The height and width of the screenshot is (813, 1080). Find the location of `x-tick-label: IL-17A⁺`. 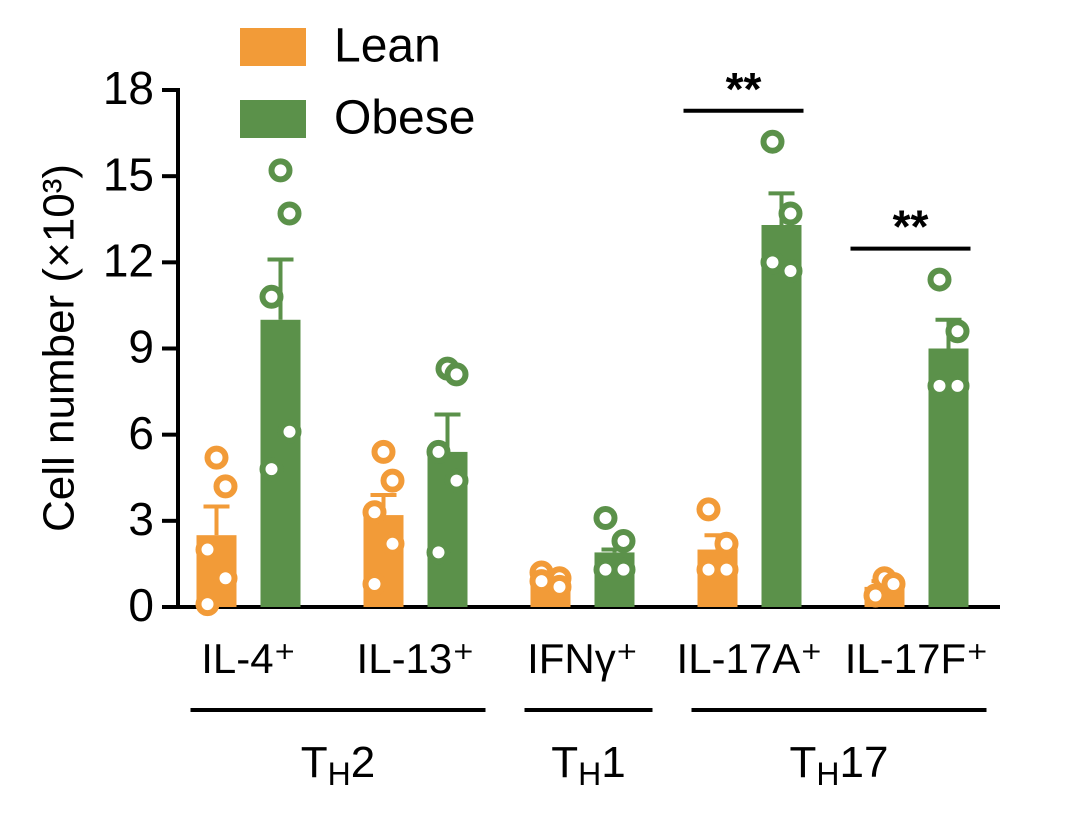

x-tick-label: IL-17A⁺ is located at coordinates (750, 658).